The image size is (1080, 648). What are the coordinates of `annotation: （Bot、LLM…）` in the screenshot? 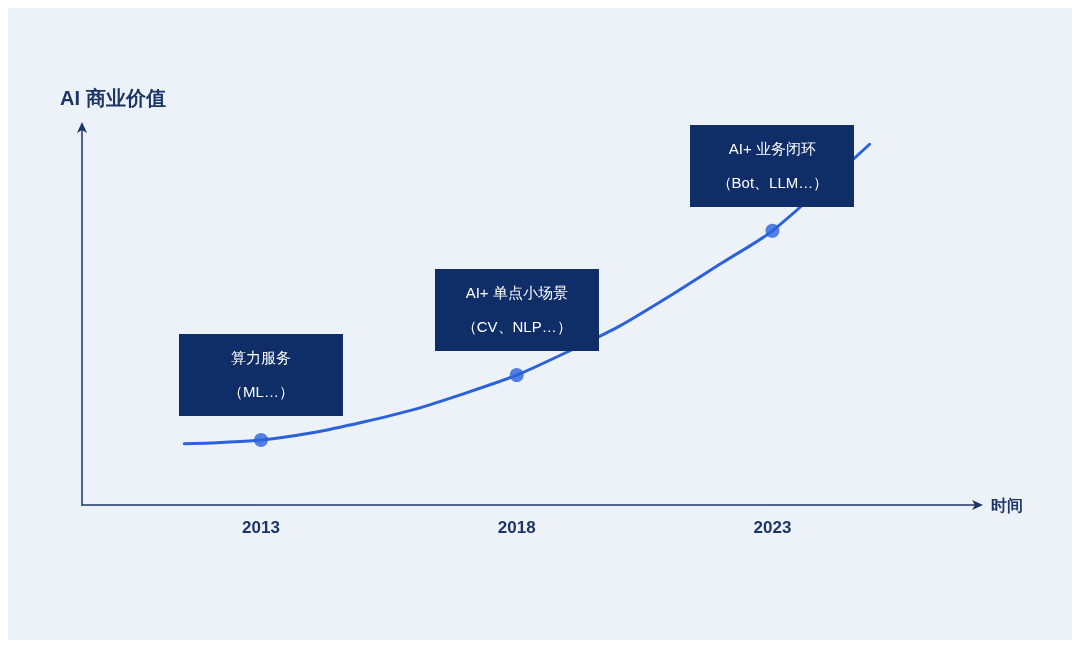 It's located at (772, 182).